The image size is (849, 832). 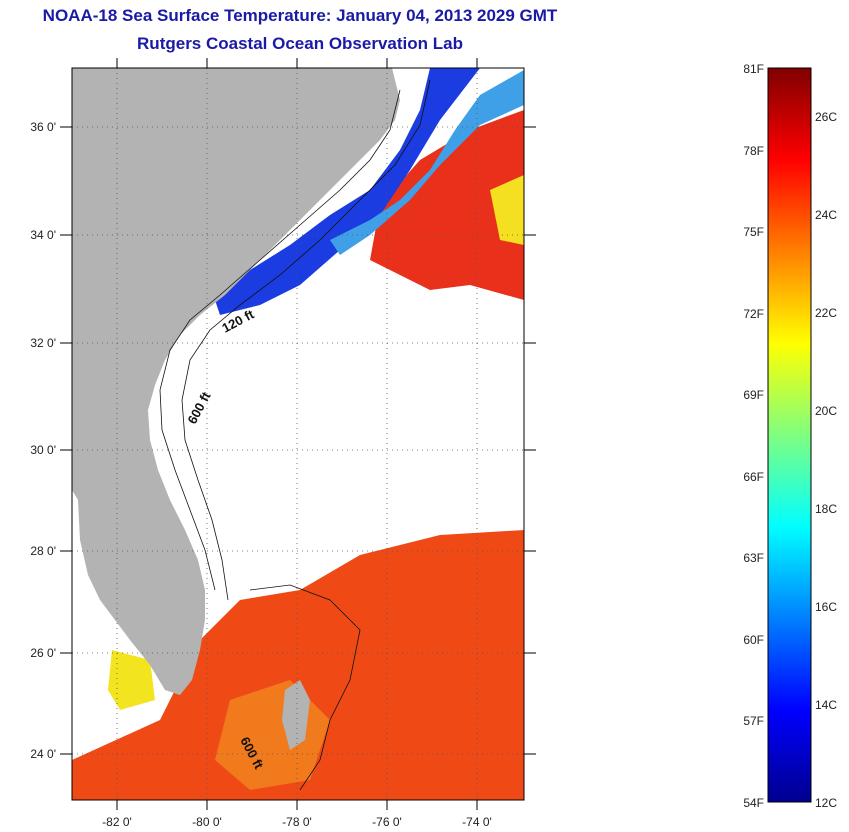 I want to click on lon-label-82: -82 0', so click(x=117, y=822).